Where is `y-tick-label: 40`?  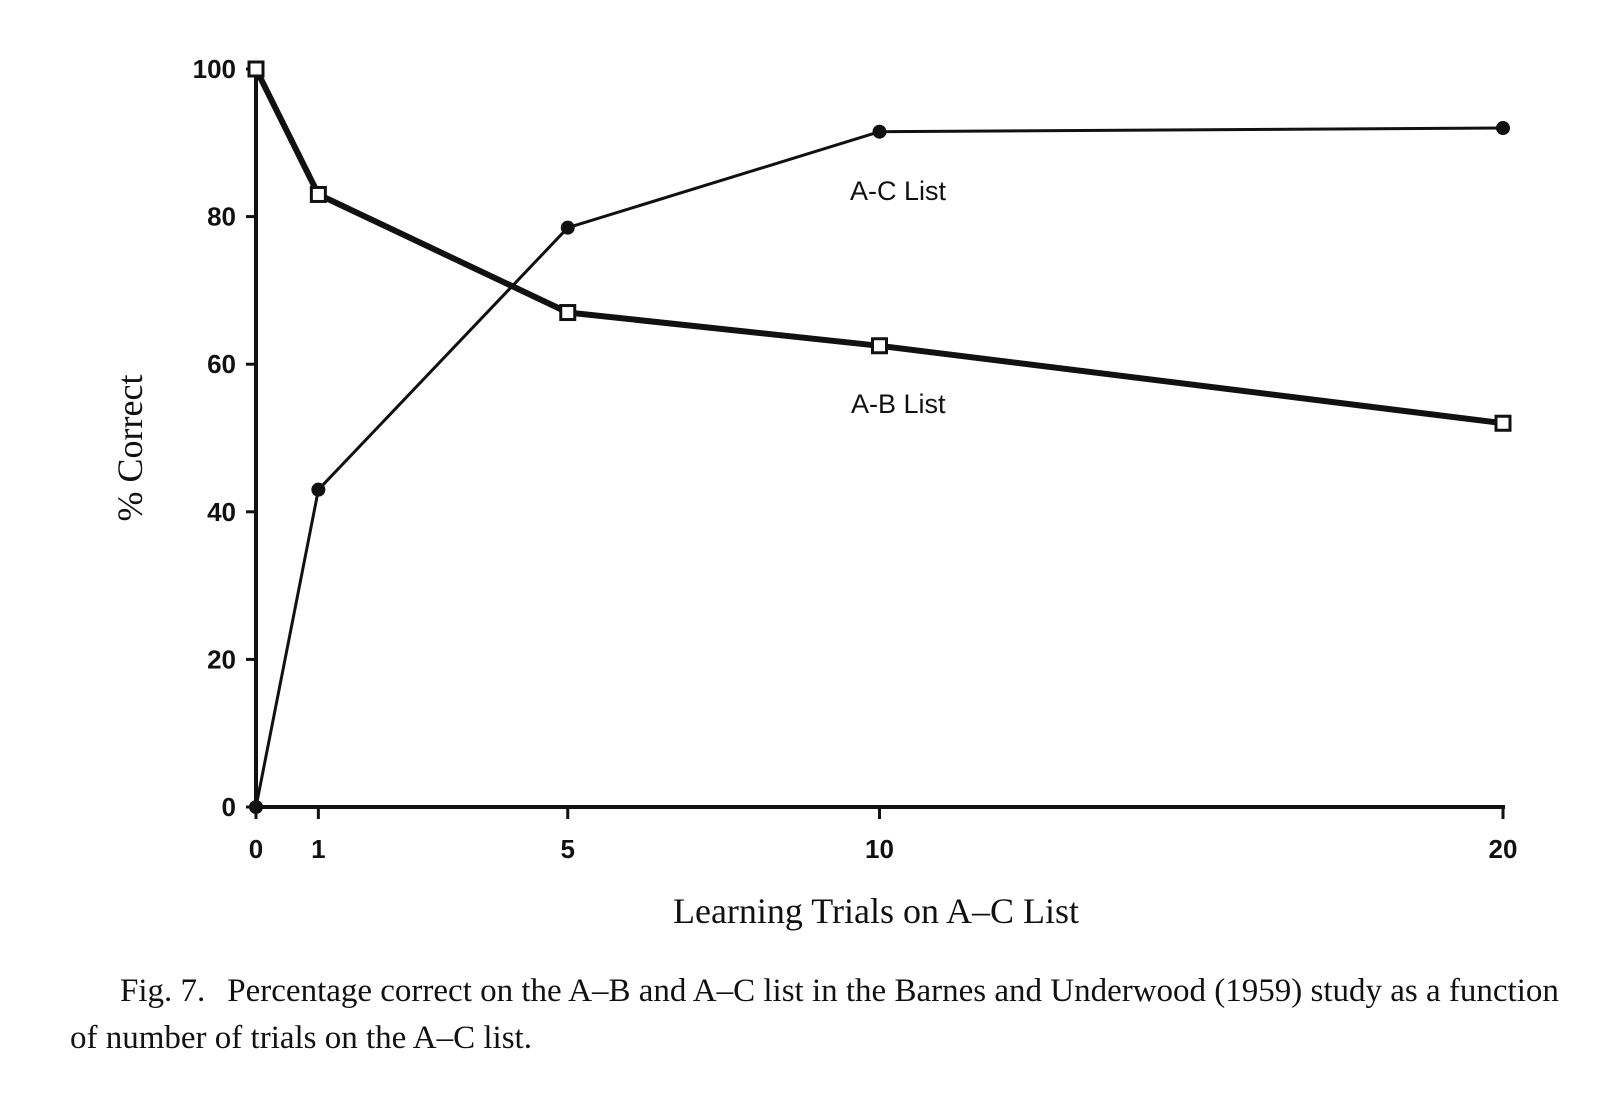
y-tick-label: 40 is located at coordinates (221, 512).